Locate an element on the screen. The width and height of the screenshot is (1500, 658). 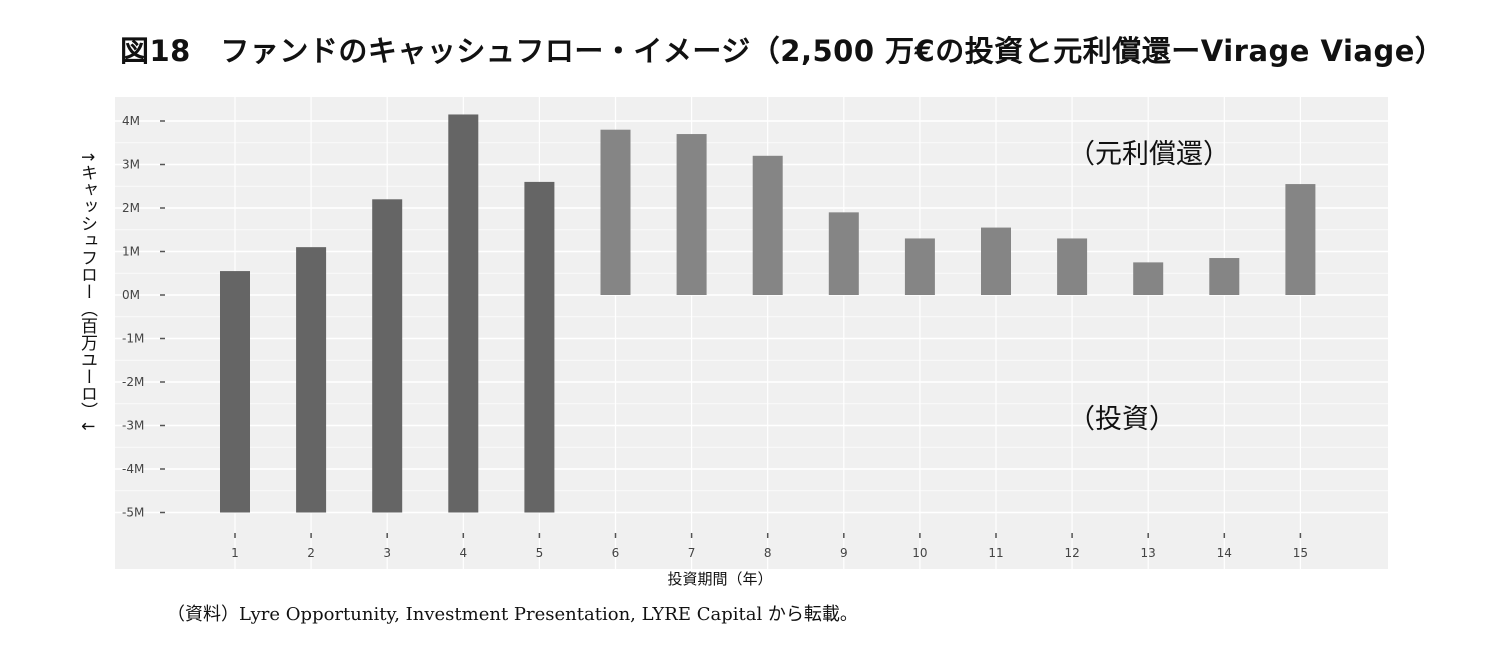
x-tick-label: 9 is located at coordinates (844, 553).